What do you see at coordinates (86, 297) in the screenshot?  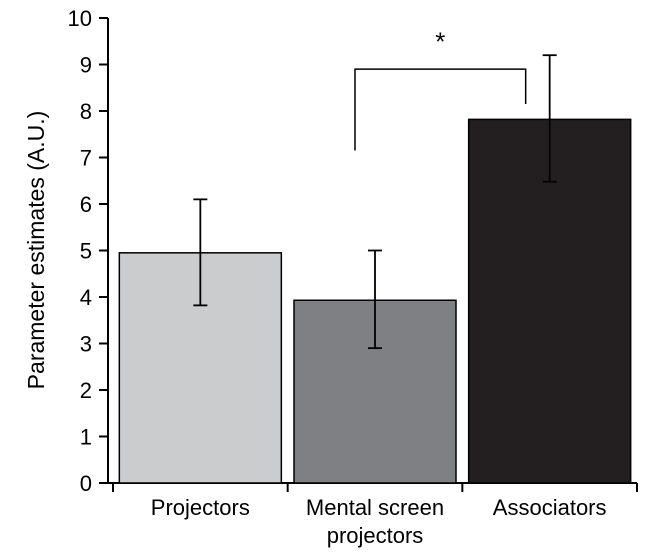 I see `y-tick-label: 4` at bounding box center [86, 297].